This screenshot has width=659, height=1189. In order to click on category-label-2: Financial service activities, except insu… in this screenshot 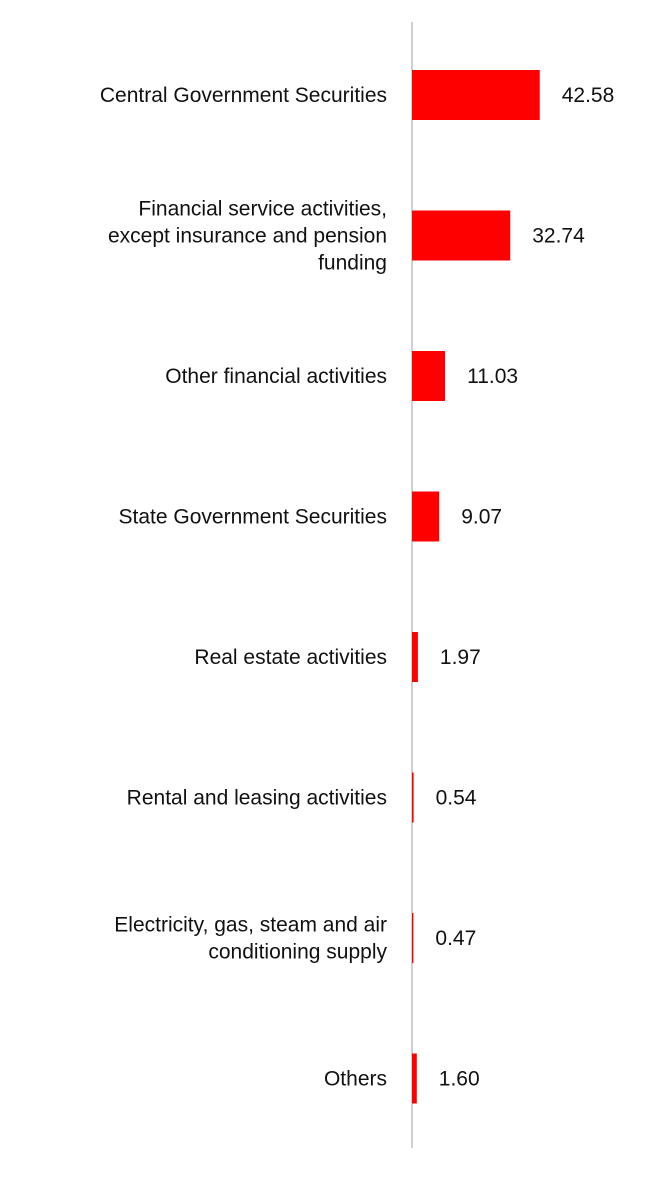, I will do `click(247, 236)`.